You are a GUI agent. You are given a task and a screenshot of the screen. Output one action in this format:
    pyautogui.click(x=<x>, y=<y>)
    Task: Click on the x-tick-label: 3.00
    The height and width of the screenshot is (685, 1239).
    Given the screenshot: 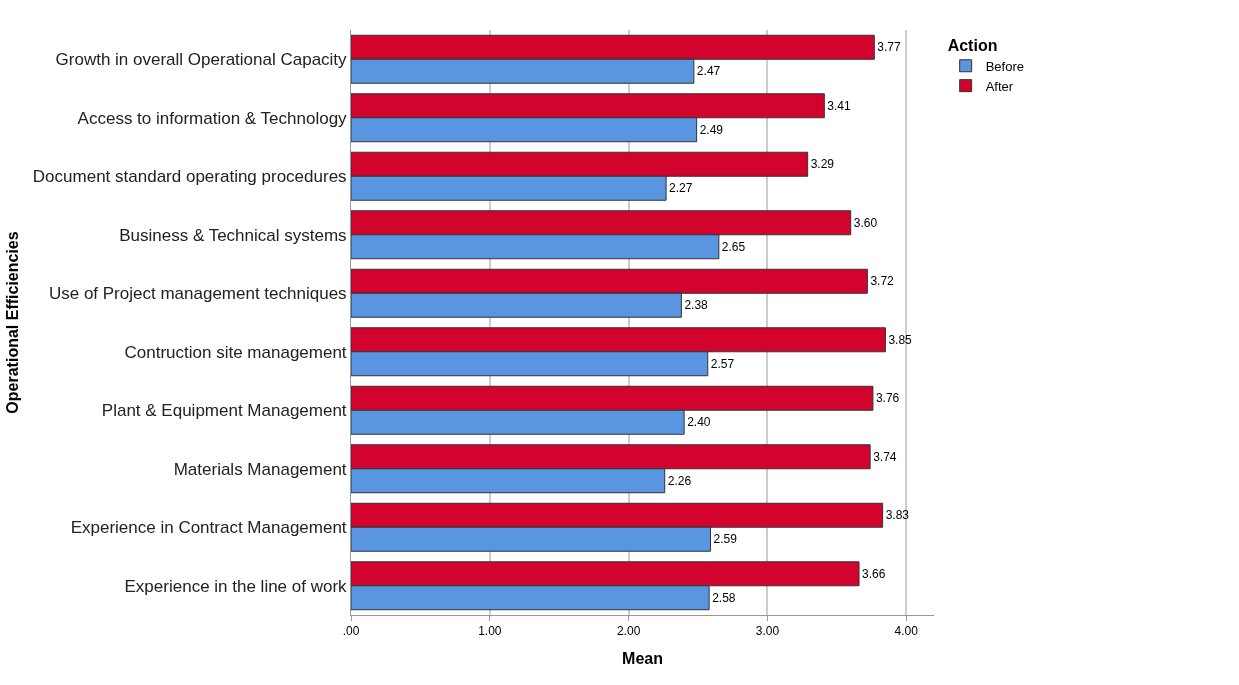 What is the action you would take?
    pyautogui.click(x=767, y=631)
    